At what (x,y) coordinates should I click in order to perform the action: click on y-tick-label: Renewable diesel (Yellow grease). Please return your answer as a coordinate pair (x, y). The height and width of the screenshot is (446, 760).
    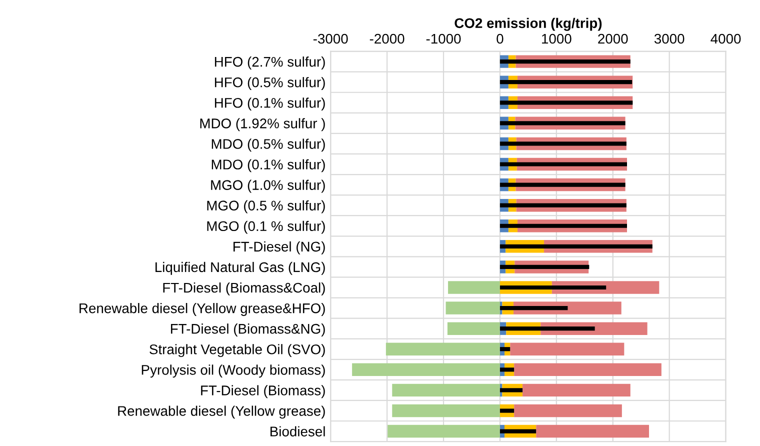
    Looking at the image, I should click on (221, 412).